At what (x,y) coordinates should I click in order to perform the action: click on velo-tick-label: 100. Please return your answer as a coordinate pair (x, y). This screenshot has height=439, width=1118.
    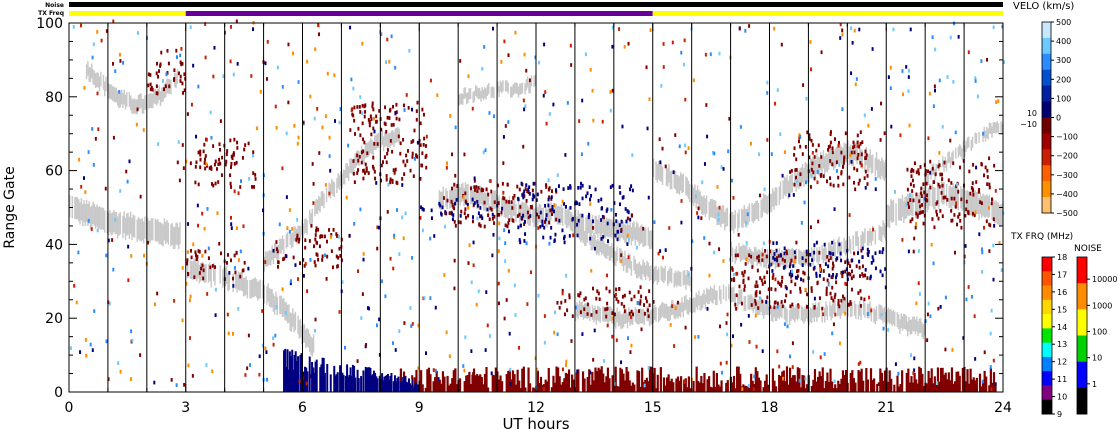
    Looking at the image, I should click on (1063, 98).